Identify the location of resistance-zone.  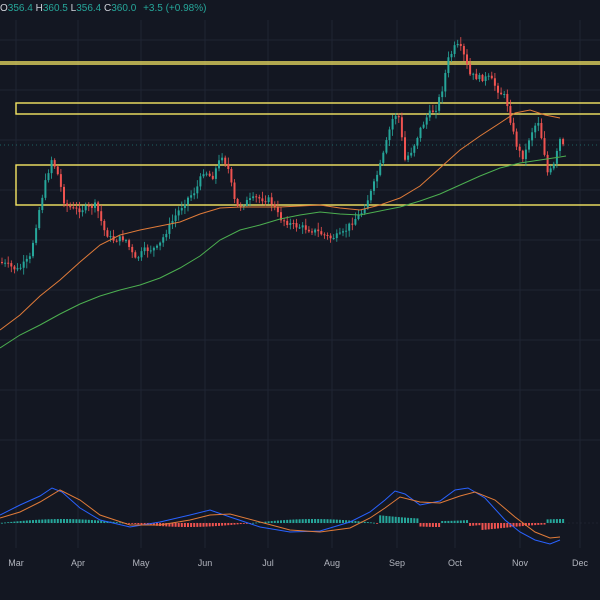
(307, 108).